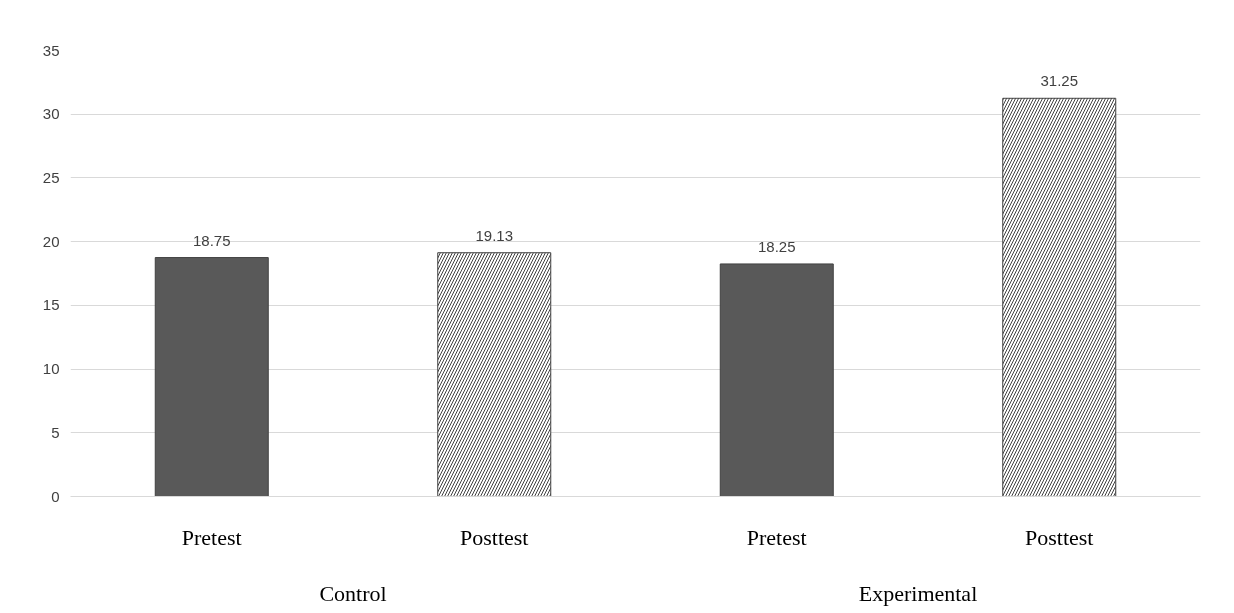 The width and height of the screenshot is (1234, 613). I want to click on y-tick-label: 30, so click(51, 114).